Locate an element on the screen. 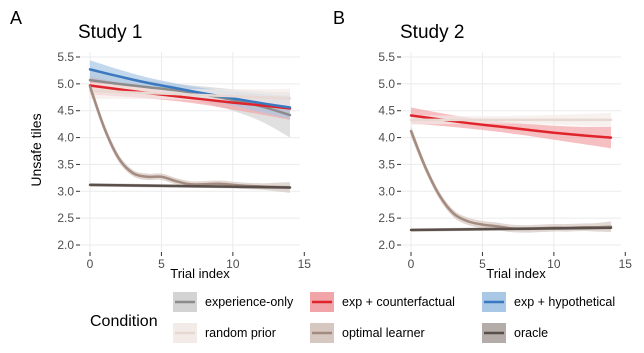  legend-label: experience-only is located at coordinates (249, 302).